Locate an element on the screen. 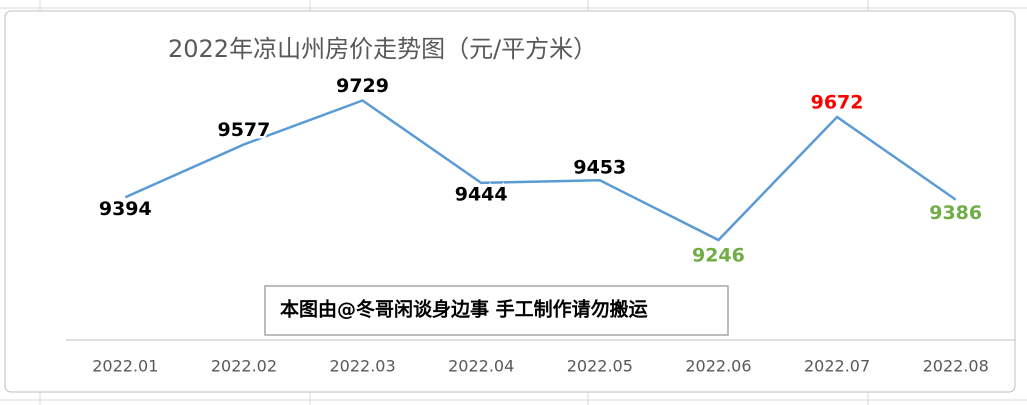 The width and height of the screenshot is (1027, 405). x-tick-label: 2022.01 is located at coordinates (125, 366).